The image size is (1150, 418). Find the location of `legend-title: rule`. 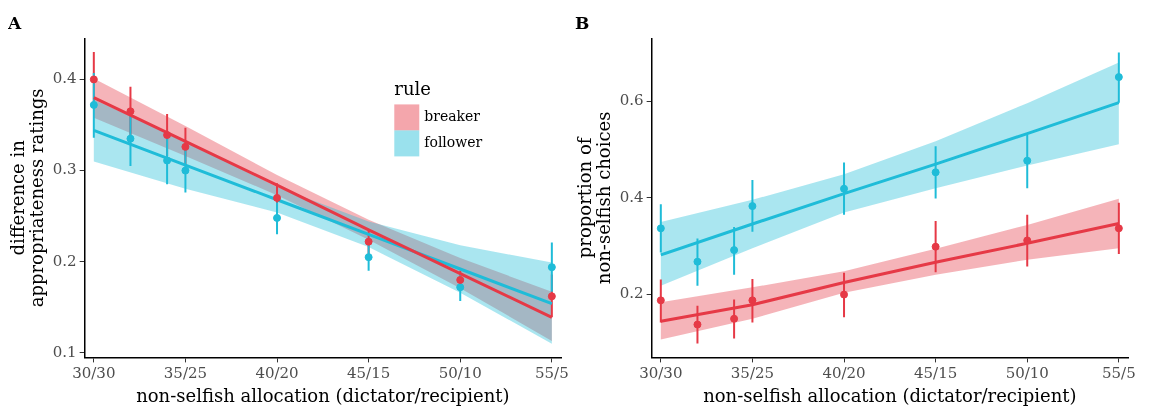

legend-title: rule is located at coordinates (412, 89).